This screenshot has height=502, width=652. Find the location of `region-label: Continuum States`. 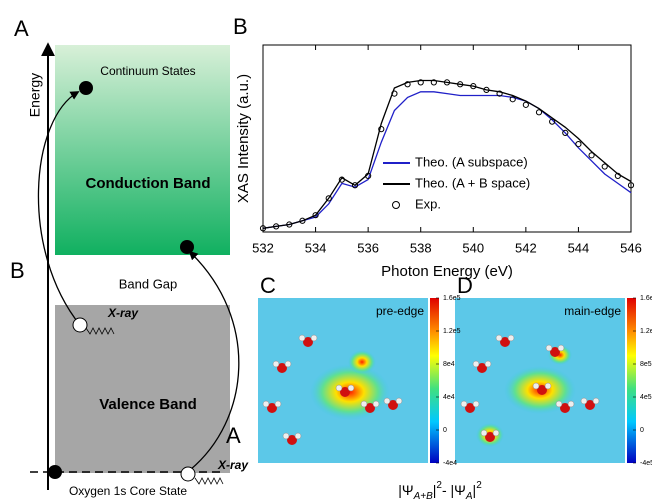

region-label: Continuum States is located at coordinates (147, 71).